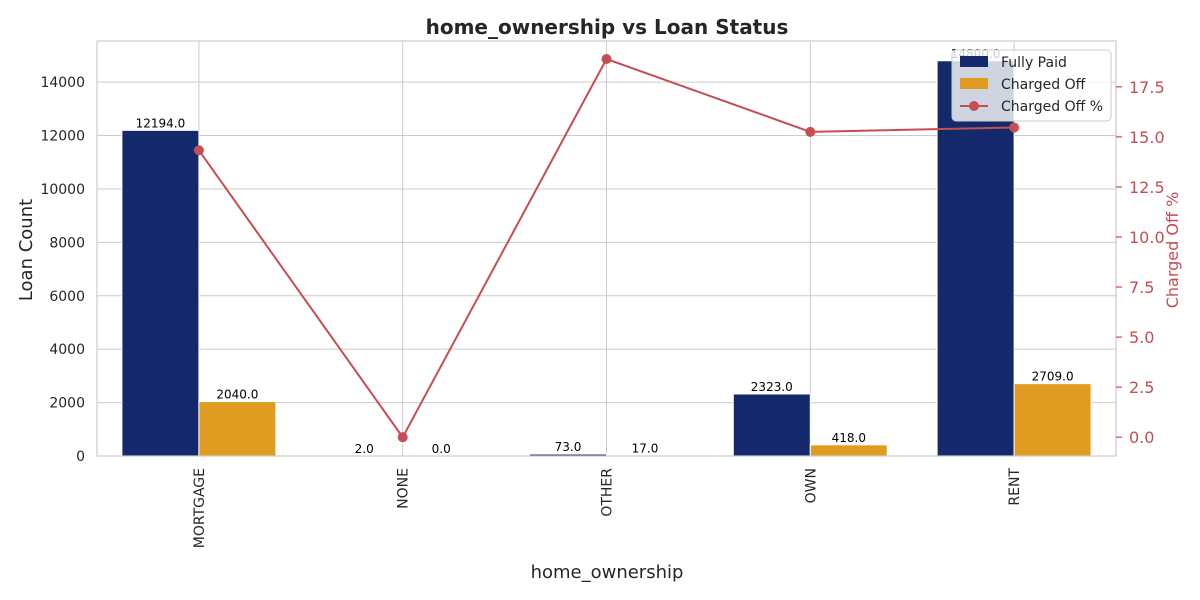  Describe the element at coordinates (608, 492) in the screenshot. I see `x-tick-label: OTHER` at that location.